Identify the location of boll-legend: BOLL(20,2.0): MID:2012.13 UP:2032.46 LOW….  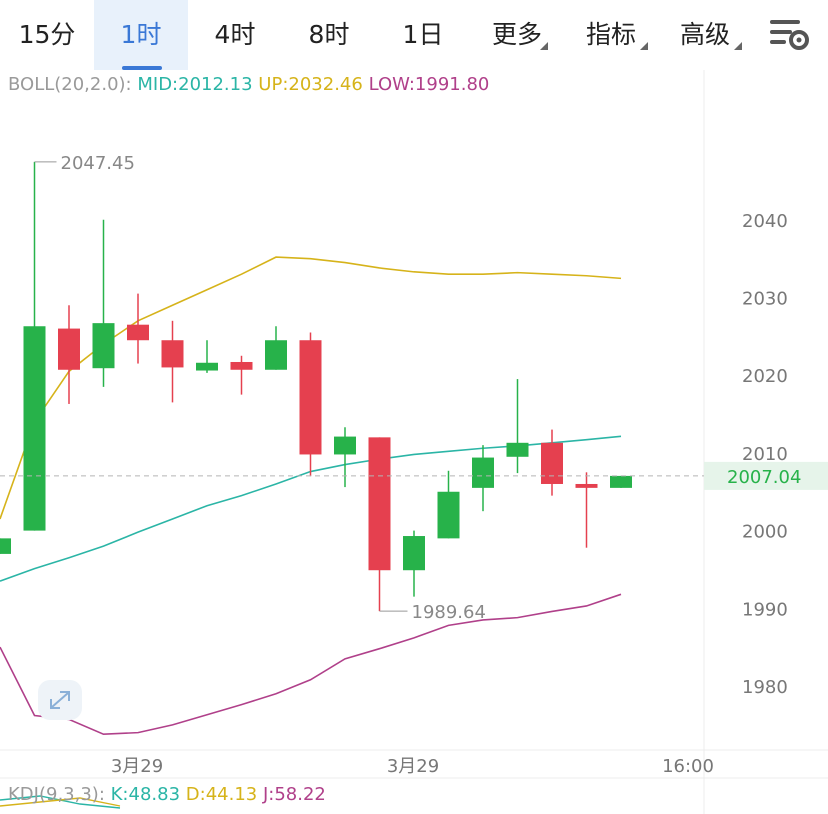
(248, 84).